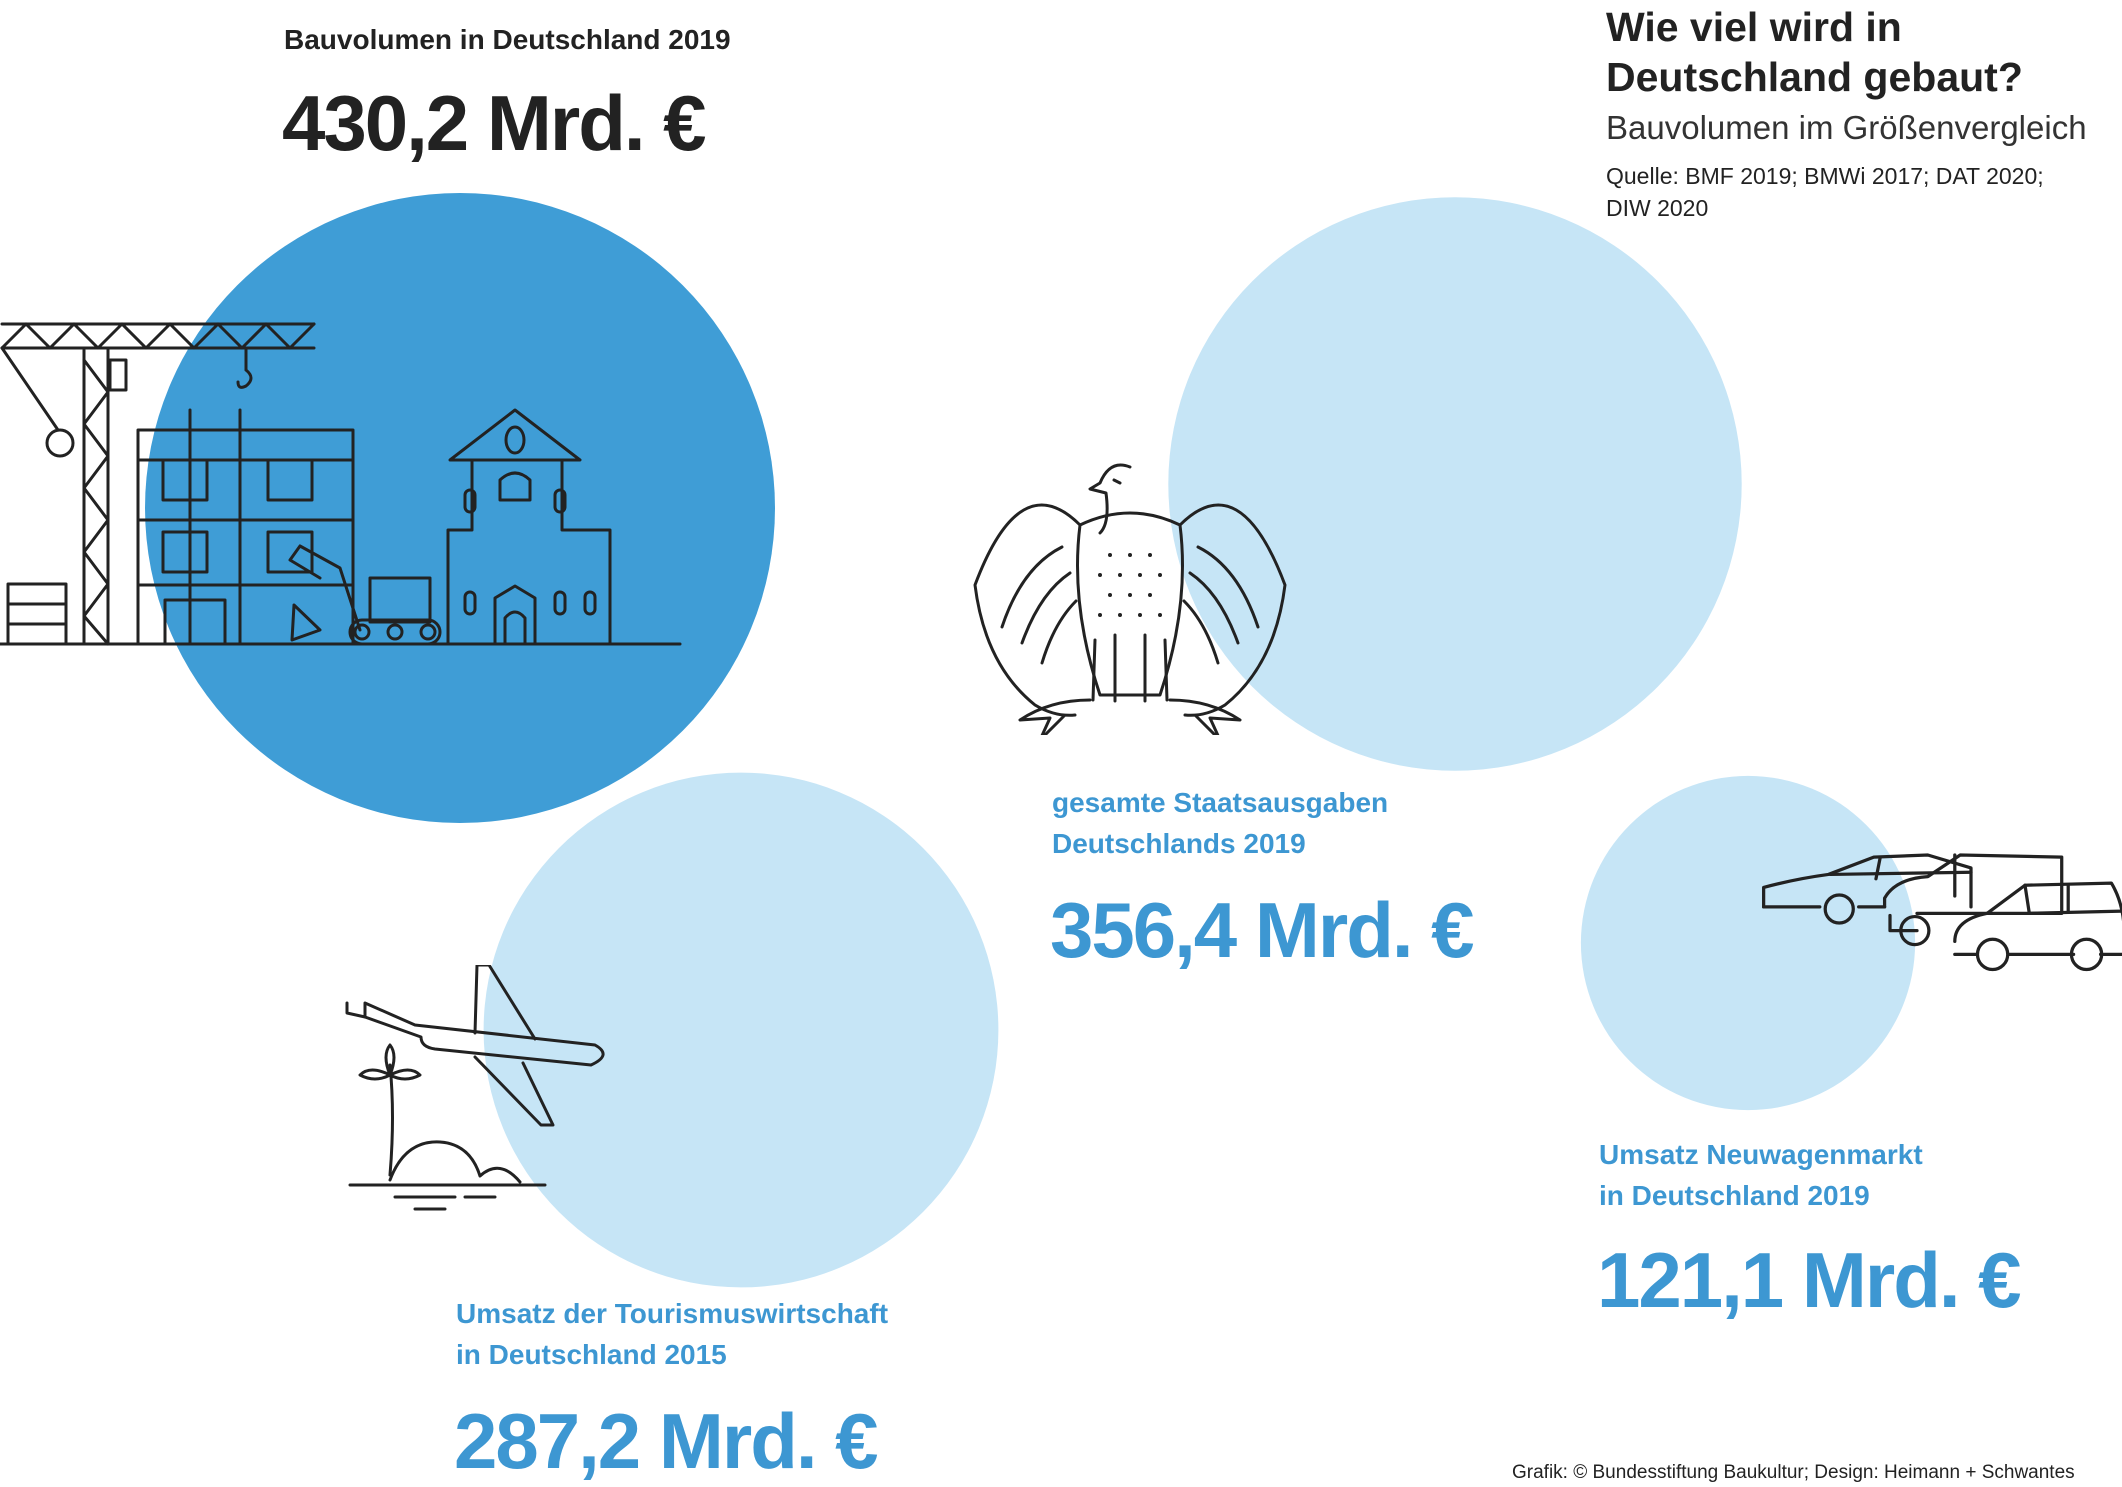 The image size is (2122, 1487). I want to click on label-tourismus-line-1: Umsatz der Tourismuswirtschaft, so click(672, 1313).